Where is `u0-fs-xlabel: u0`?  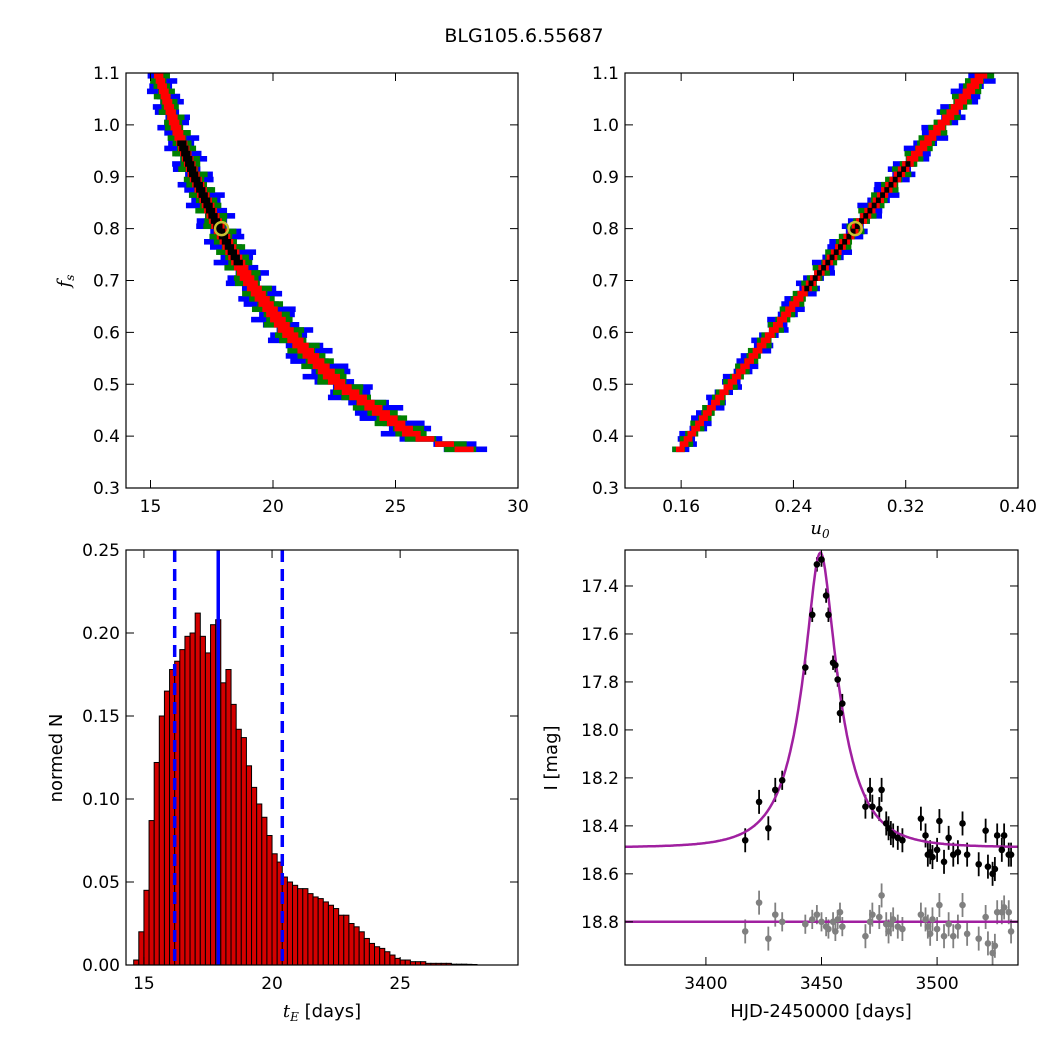
u0-fs-xlabel: u0 is located at coordinates (820, 529).